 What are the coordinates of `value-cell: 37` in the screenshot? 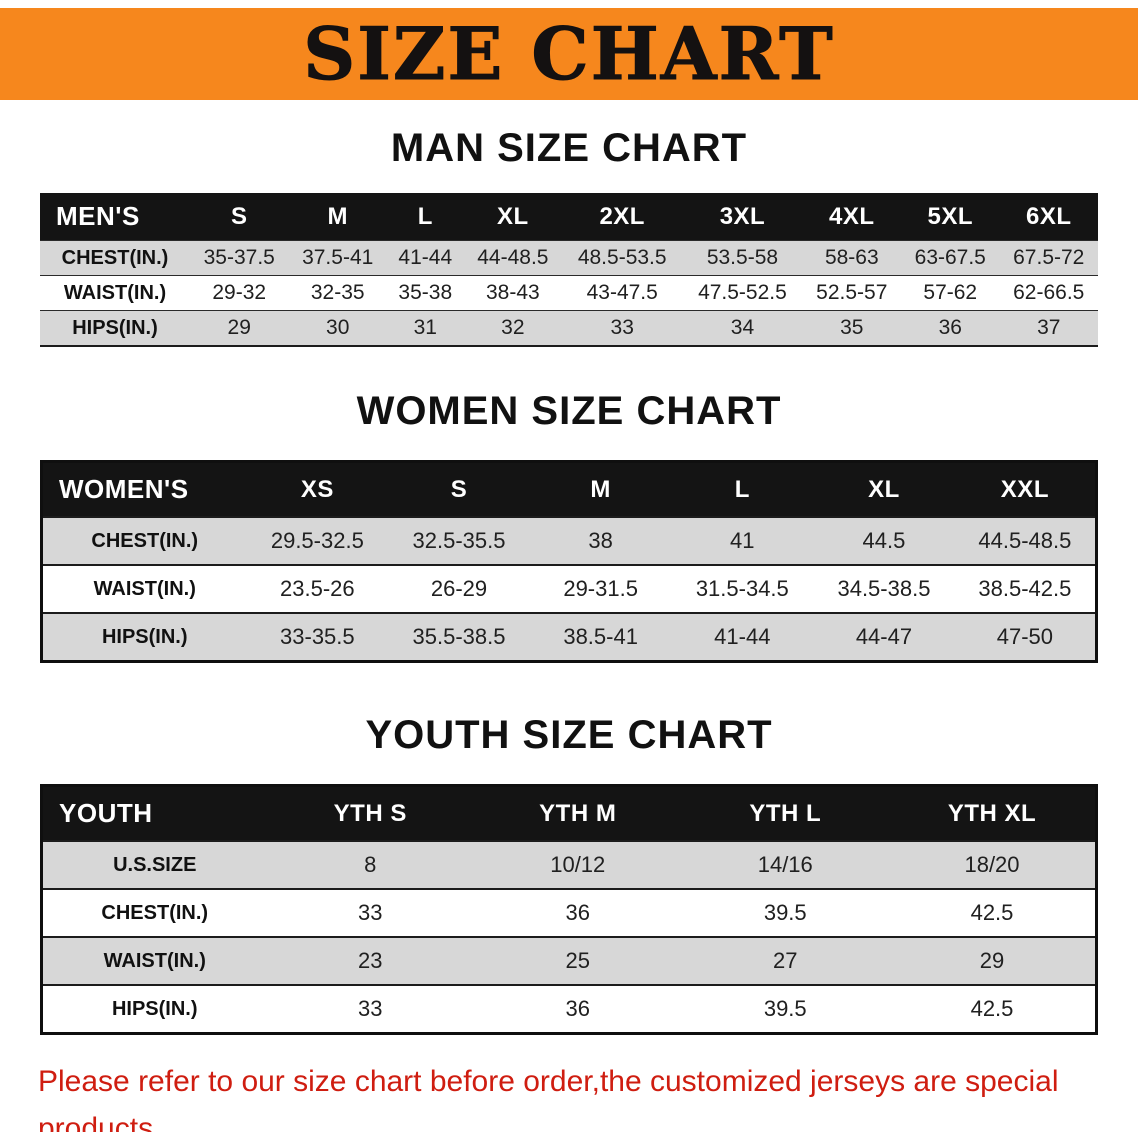 It's located at (1048, 328).